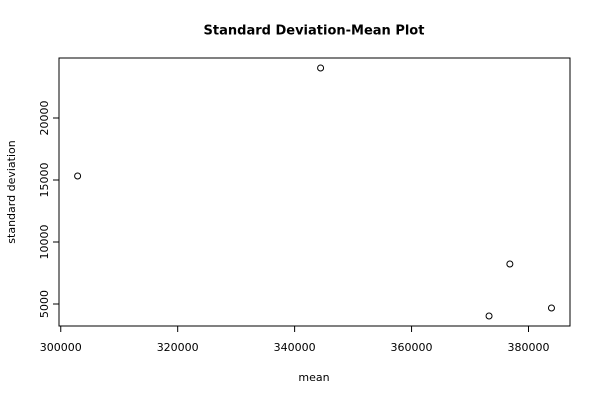 This screenshot has height=400, width=599. What do you see at coordinates (44, 304) in the screenshot?
I see `y-tick-label: 5000` at bounding box center [44, 304].